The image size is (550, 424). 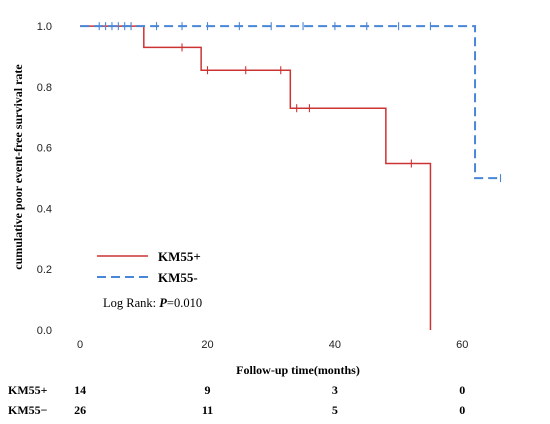 I want to click on y-tick-label: 0.8, so click(x=44, y=88).